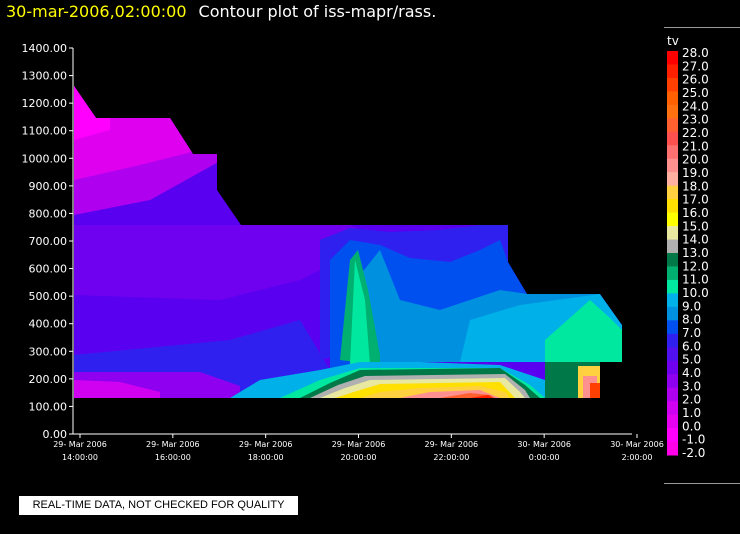 This screenshot has width=740, height=534. I want to click on x-tick-time: 0:00:00, so click(544, 457).